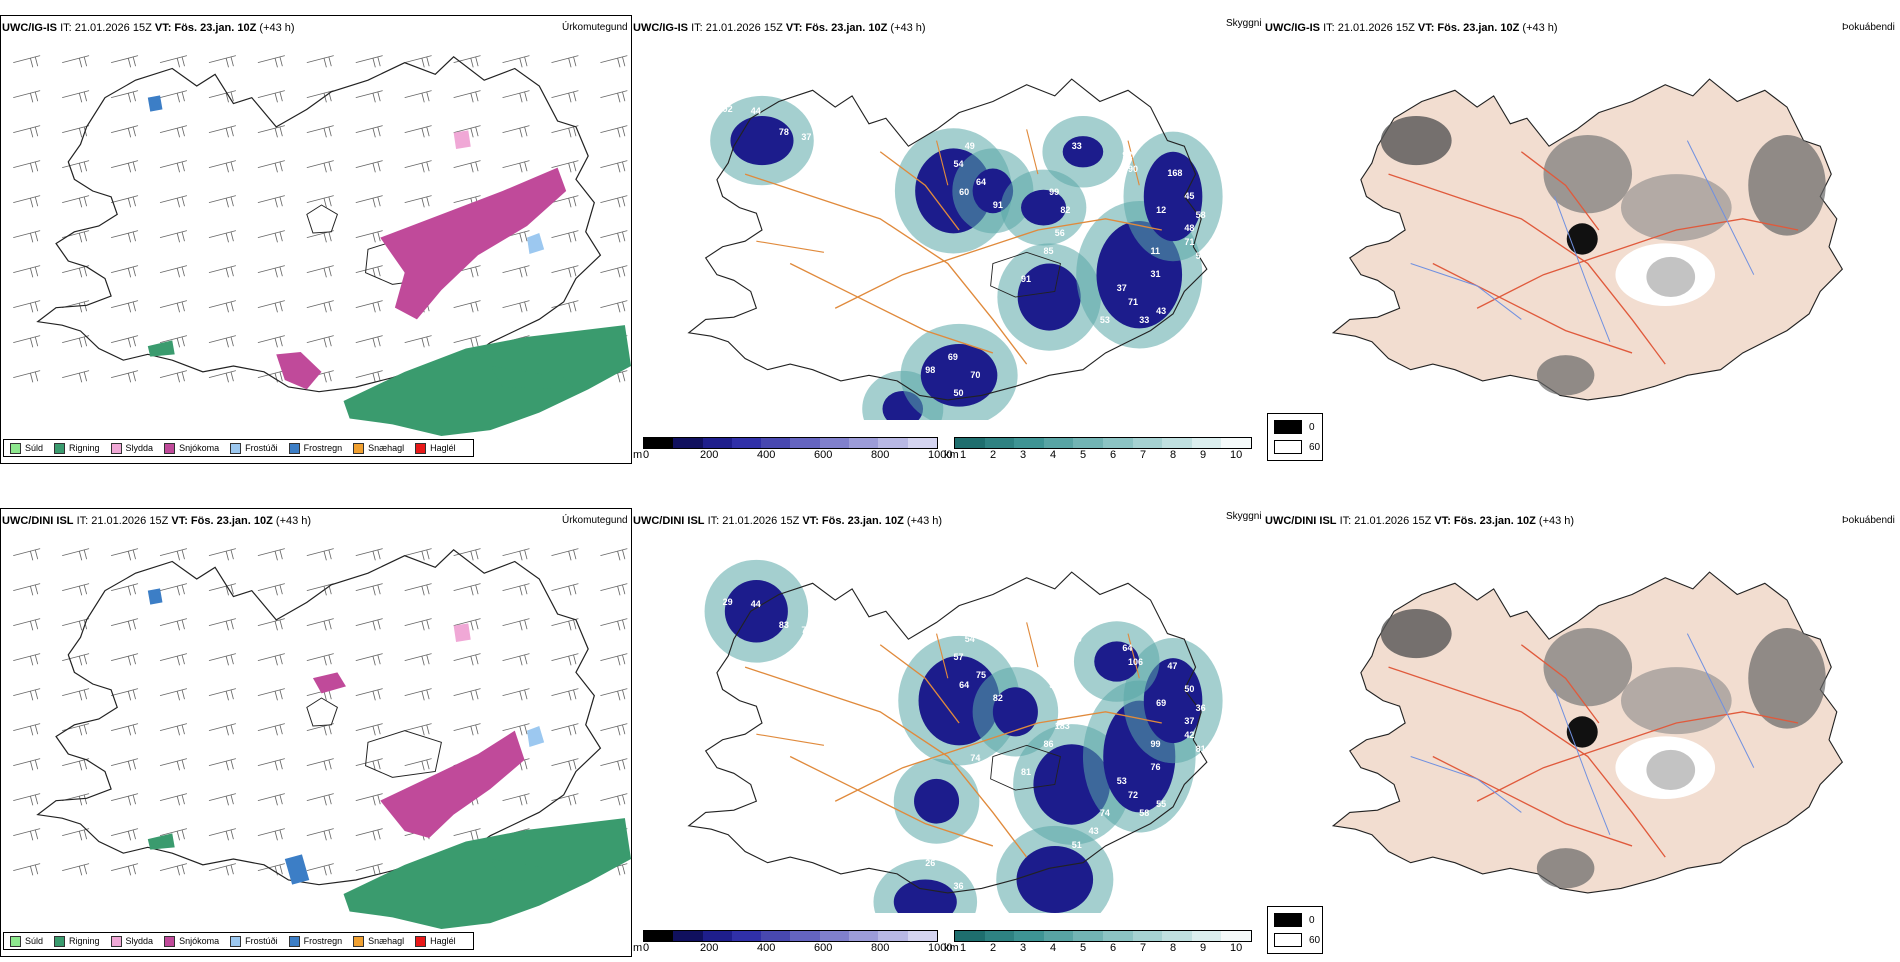  What do you see at coordinates (993, 455) in the screenshot?
I see `colorbar-tick: 2` at bounding box center [993, 455].